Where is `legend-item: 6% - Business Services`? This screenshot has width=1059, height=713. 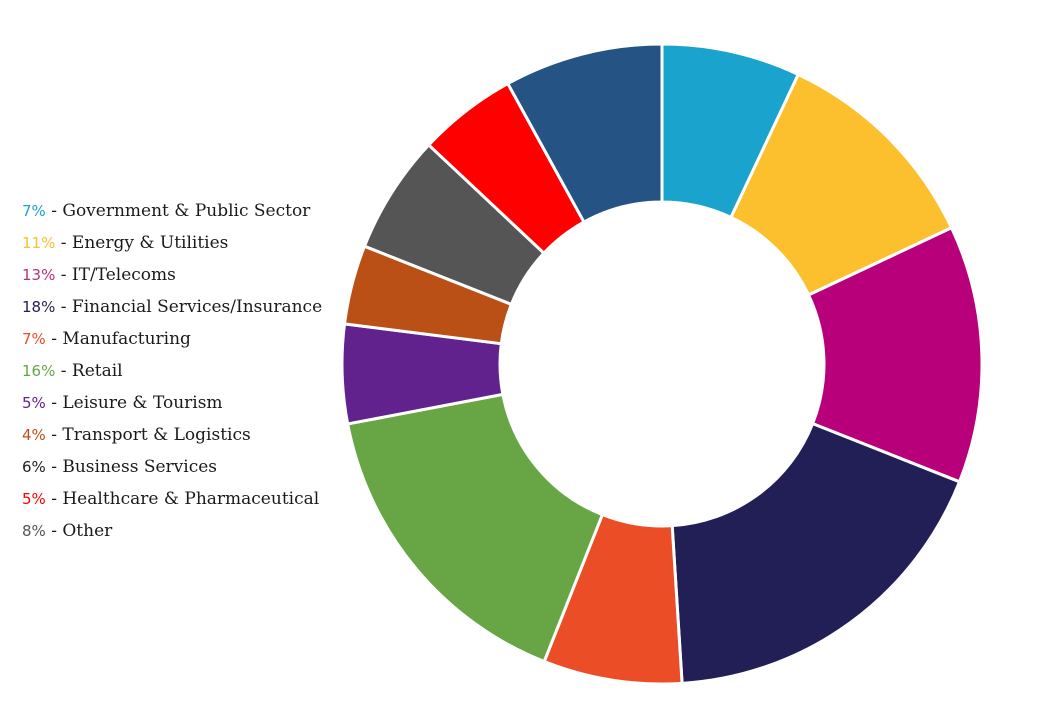
legend-item: 6% - Business Services is located at coordinates (172, 470).